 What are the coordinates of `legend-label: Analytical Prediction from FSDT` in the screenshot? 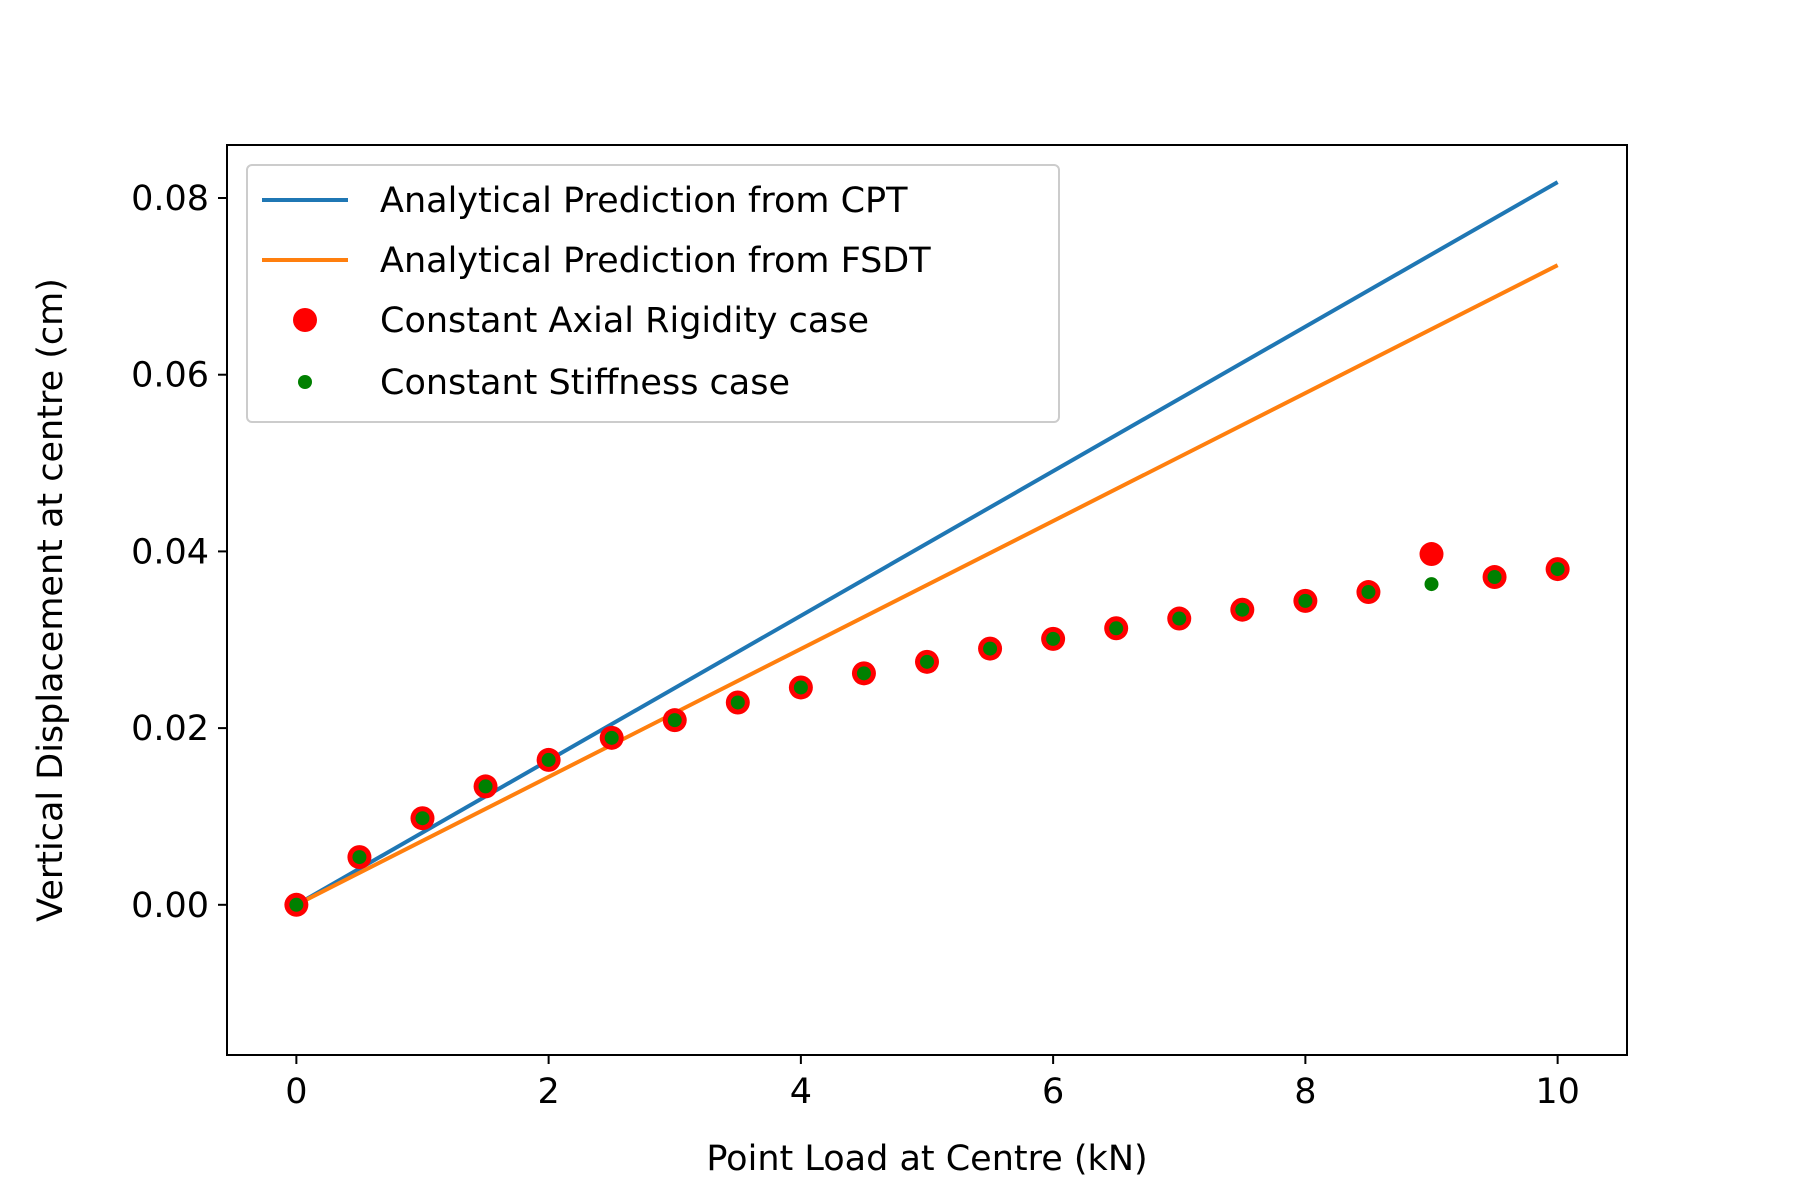 It's located at (655, 261).